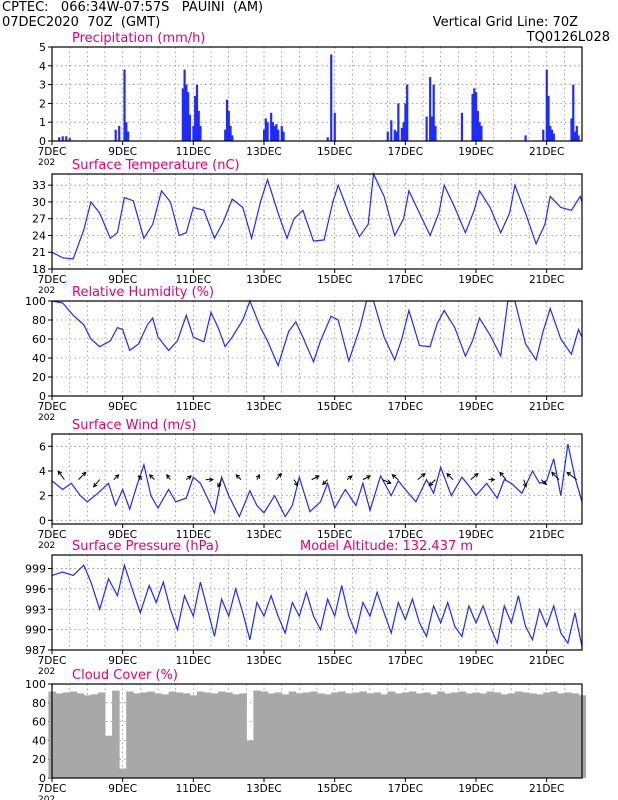 Image resolution: width=618 pixels, height=800 pixels. What do you see at coordinates (143, 292) in the screenshot?
I see `panel-title: Relative Humidity (%)` at bounding box center [143, 292].